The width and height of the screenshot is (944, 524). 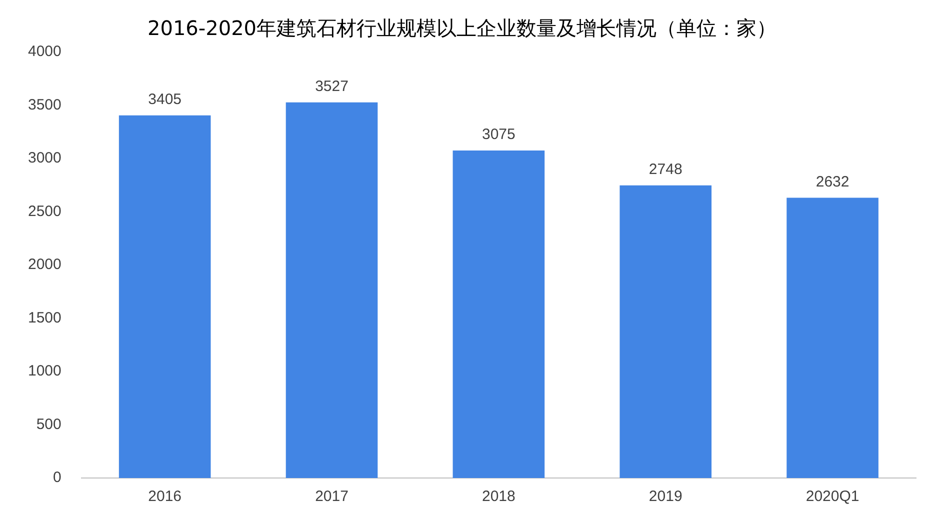 What do you see at coordinates (665, 169) in the screenshot?
I see `data-label: 2748` at bounding box center [665, 169].